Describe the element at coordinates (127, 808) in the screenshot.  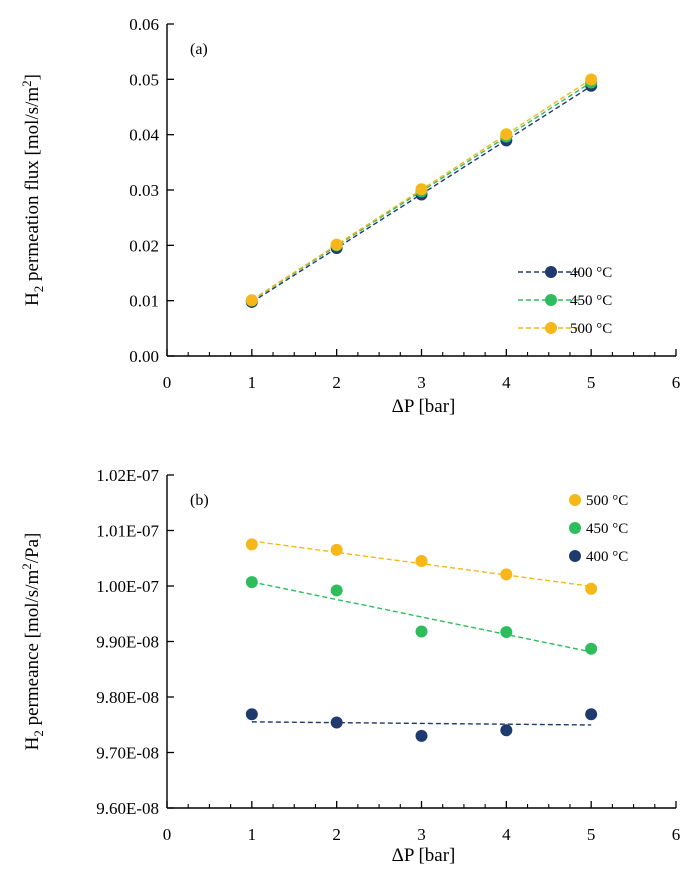
I see `y-tick-label: 9.60E-08` at that location.